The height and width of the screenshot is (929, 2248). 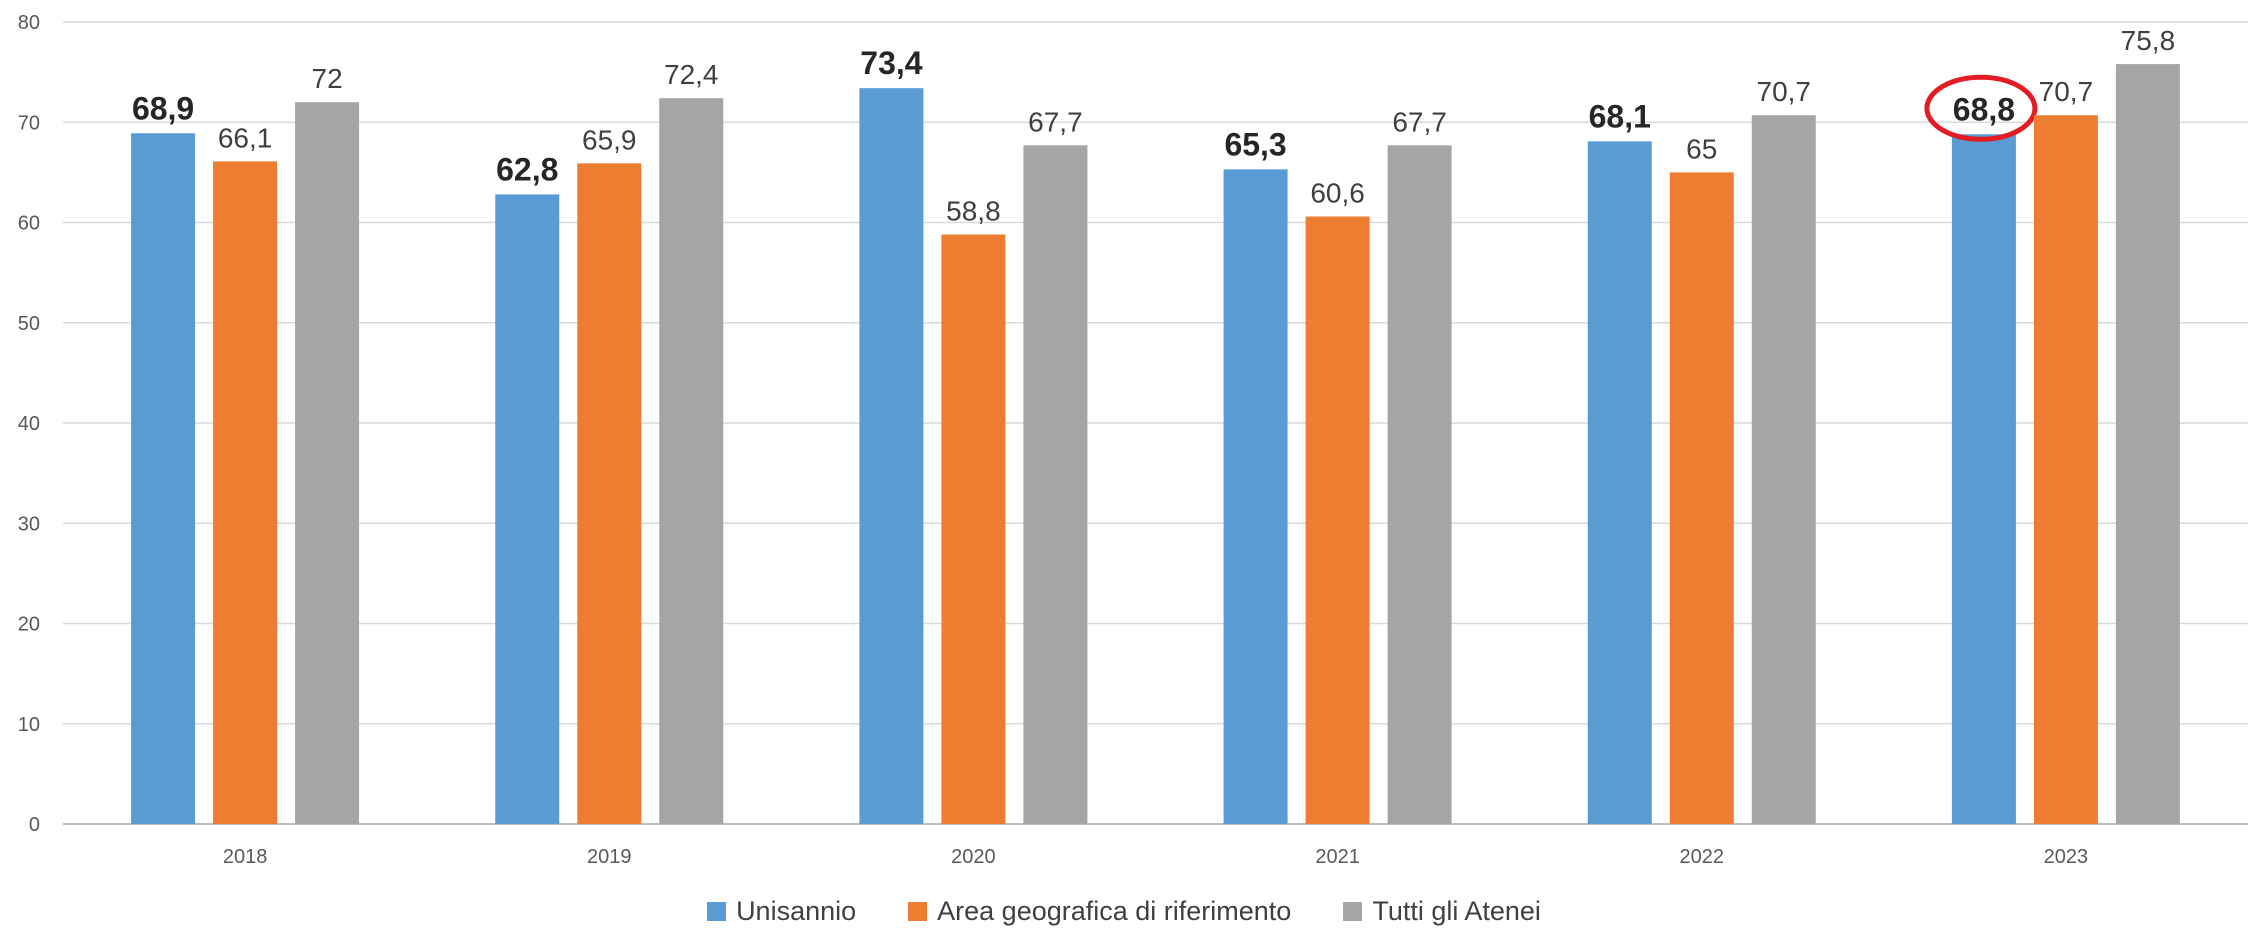 I want to click on legend-item: Unisannio, so click(x=781, y=911).